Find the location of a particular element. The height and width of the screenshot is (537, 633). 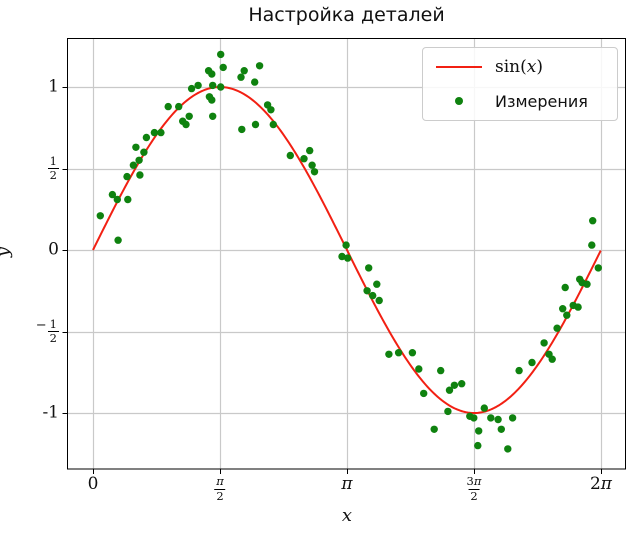

x-axis-label: x is located at coordinates (347, 515).